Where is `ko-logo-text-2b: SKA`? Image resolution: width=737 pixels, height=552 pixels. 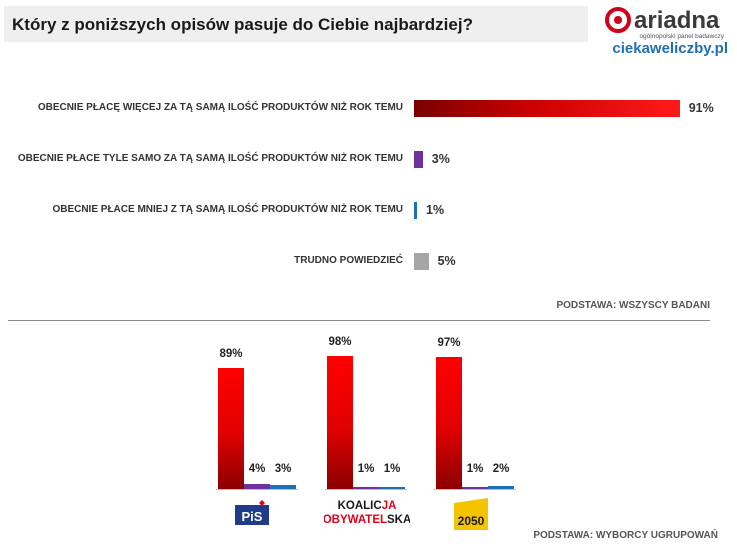 ko-logo-text-2b: SKA is located at coordinates (398, 520).